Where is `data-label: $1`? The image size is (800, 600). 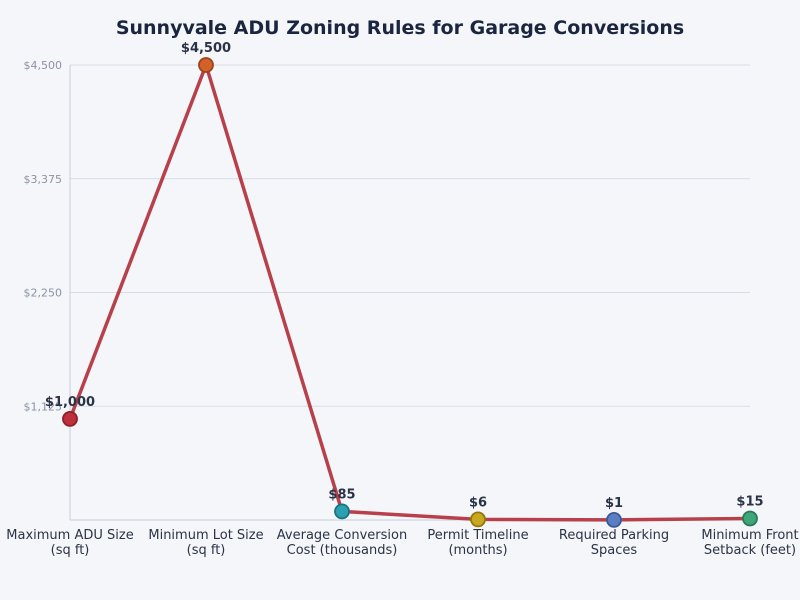 data-label: $1 is located at coordinates (614, 503).